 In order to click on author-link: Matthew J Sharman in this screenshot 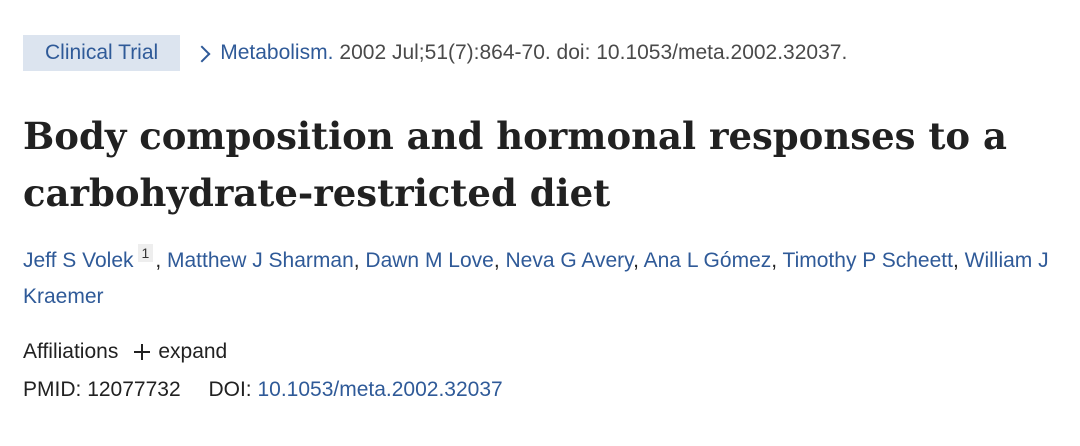, I will do `click(260, 260)`.